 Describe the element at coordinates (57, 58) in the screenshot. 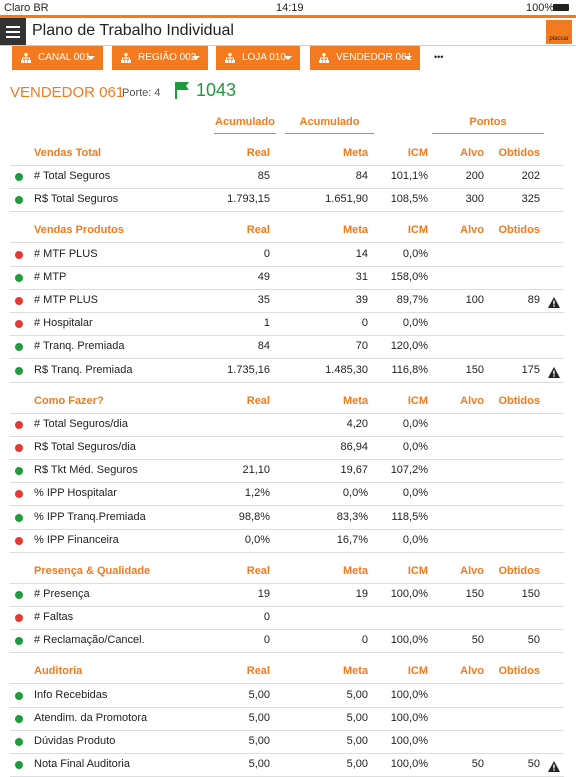

I see `filter-button: CANAL 001` at that location.